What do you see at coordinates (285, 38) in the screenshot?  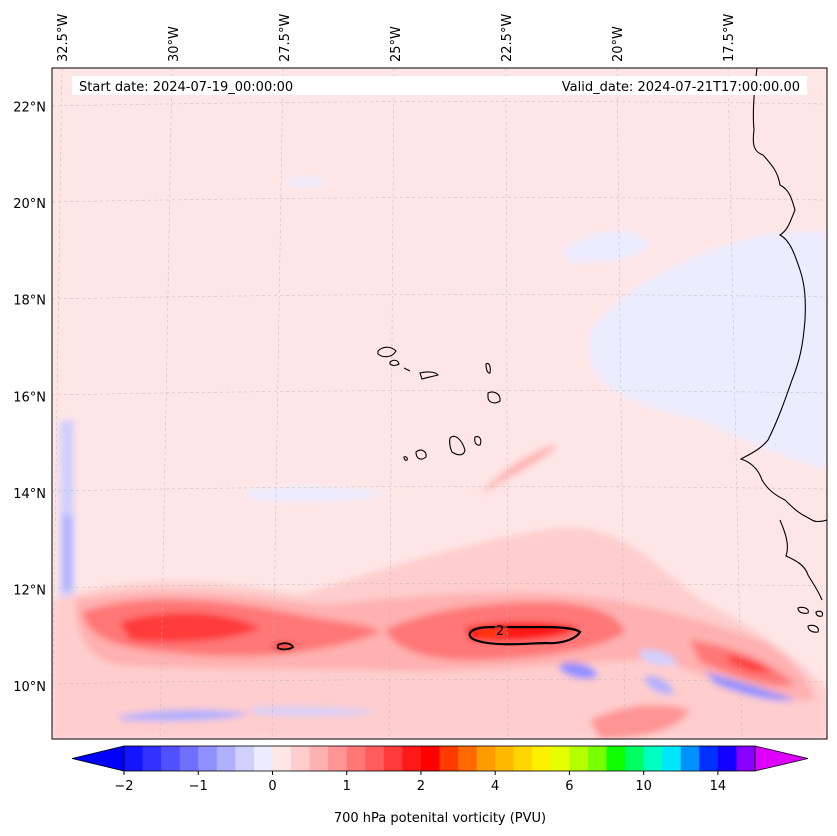 I see `lon-tick-label: 27.5°W` at bounding box center [285, 38].